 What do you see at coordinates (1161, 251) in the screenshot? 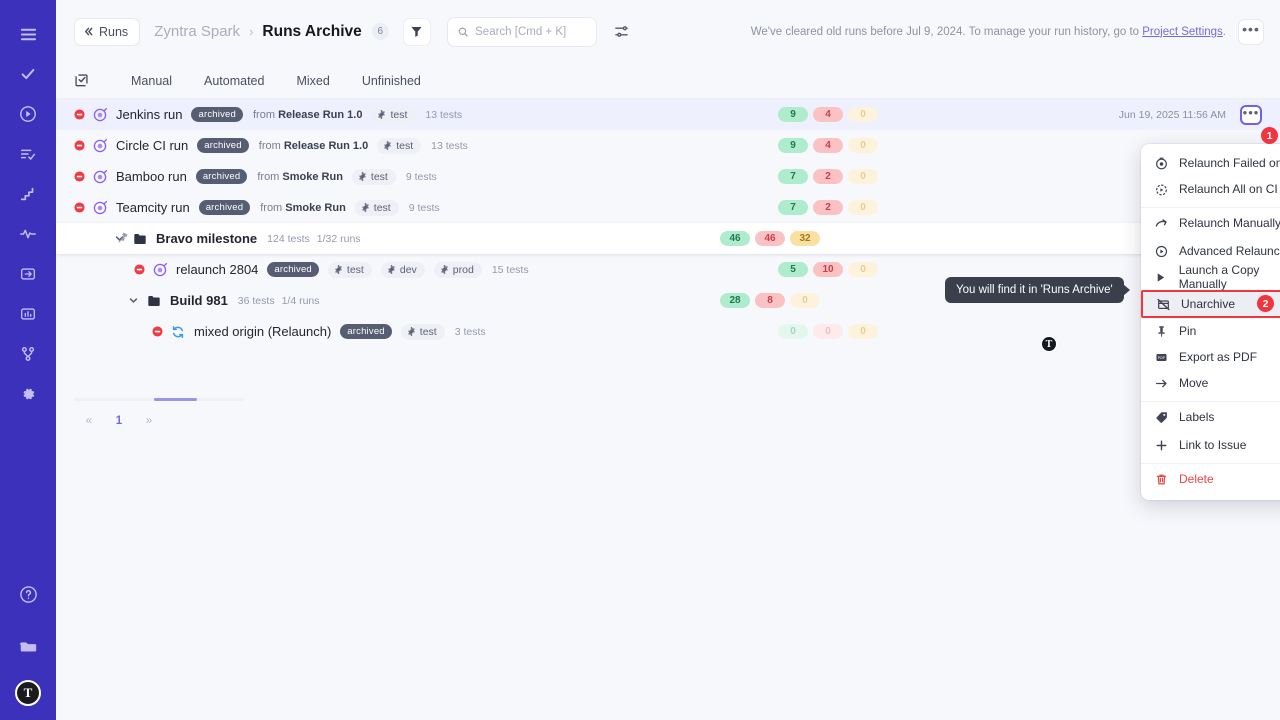
I see `advanced-relaunch-icon` at bounding box center [1161, 251].